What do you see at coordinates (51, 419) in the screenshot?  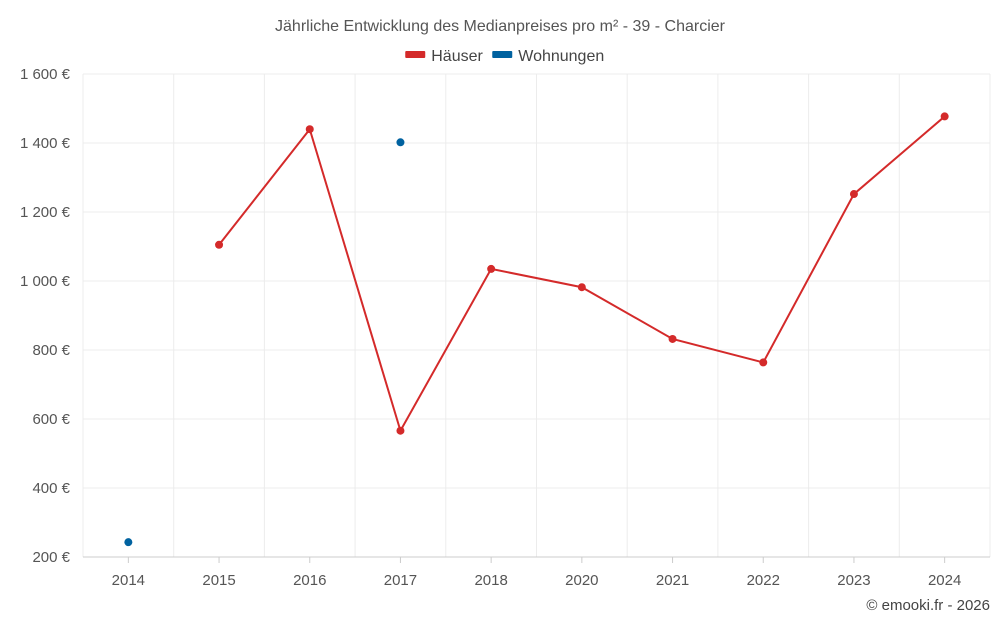 I see `y-tick-label: 600 €` at bounding box center [51, 419].